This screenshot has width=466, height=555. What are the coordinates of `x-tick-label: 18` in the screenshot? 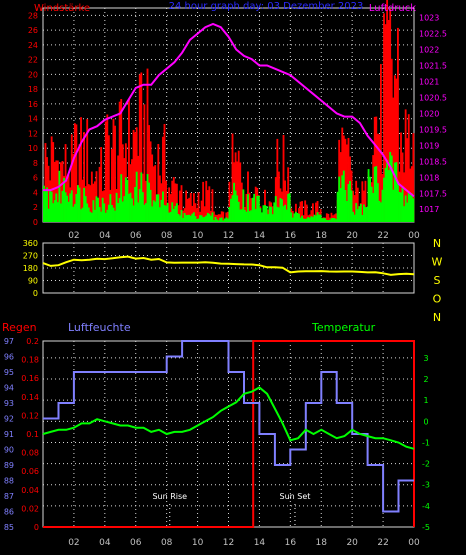 It's located at (322, 236).